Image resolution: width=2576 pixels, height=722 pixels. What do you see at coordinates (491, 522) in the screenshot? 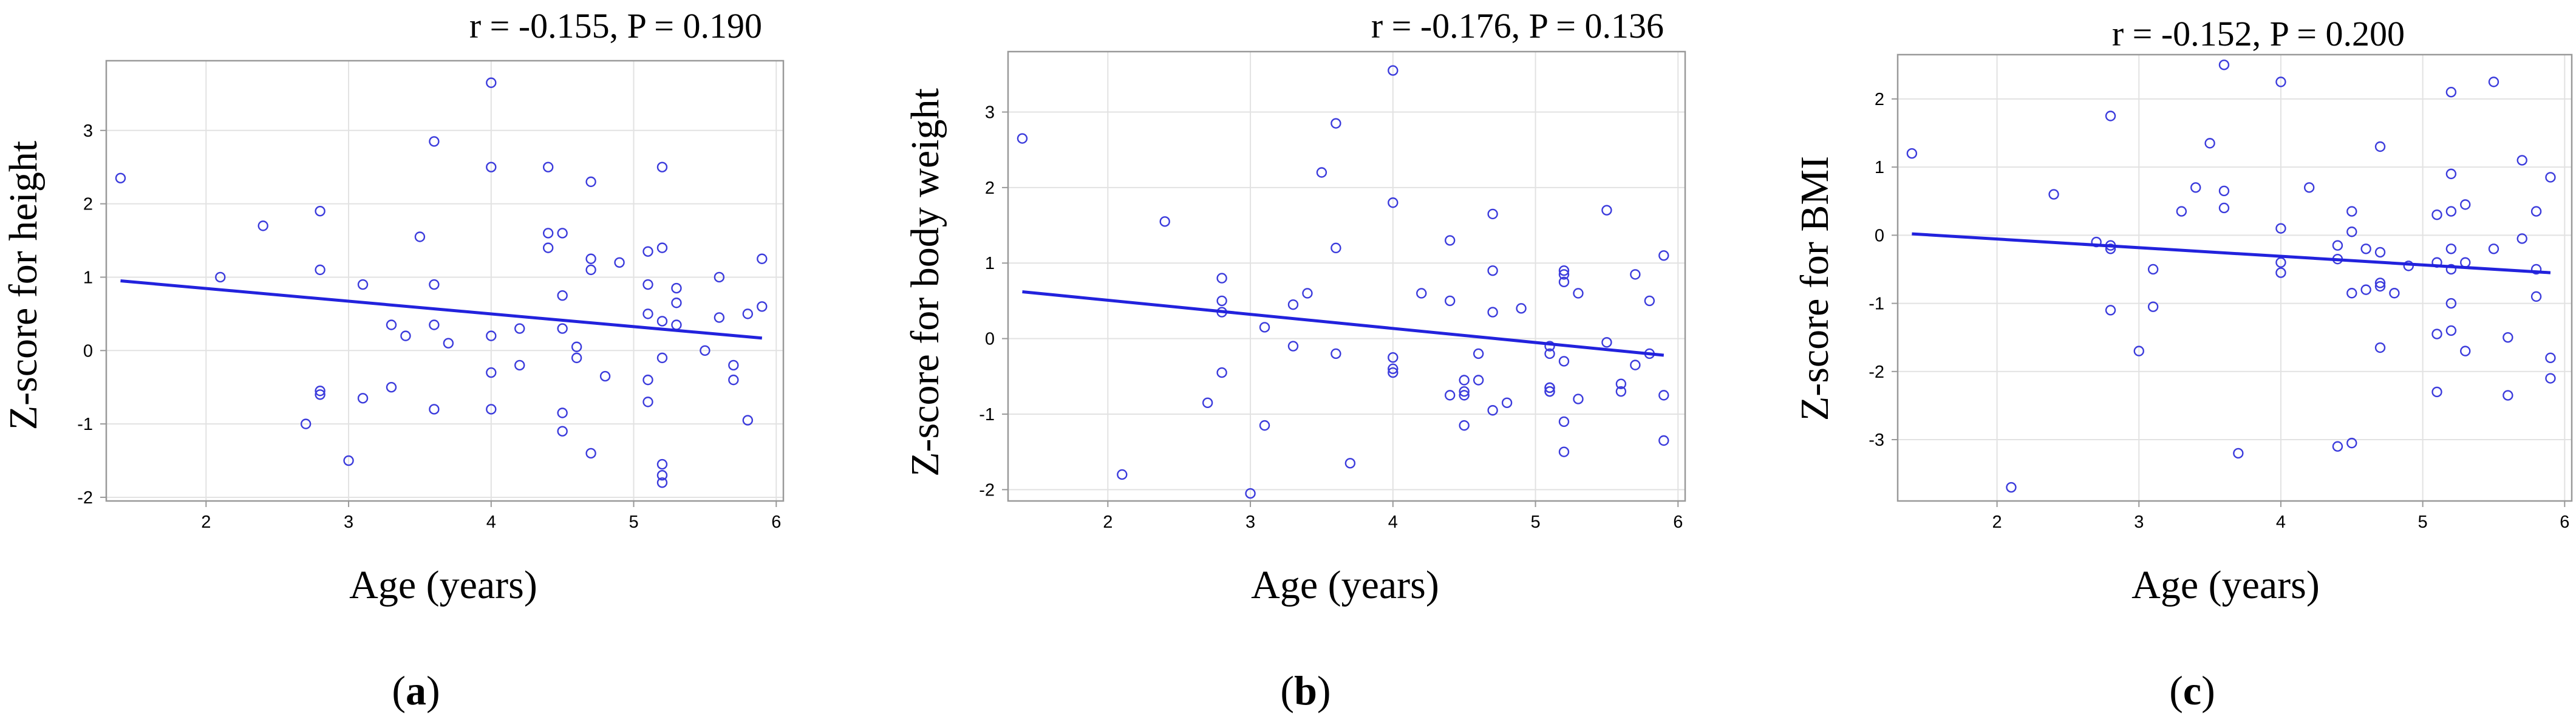
I see `panel-a-xtick-label: 4` at bounding box center [491, 522].